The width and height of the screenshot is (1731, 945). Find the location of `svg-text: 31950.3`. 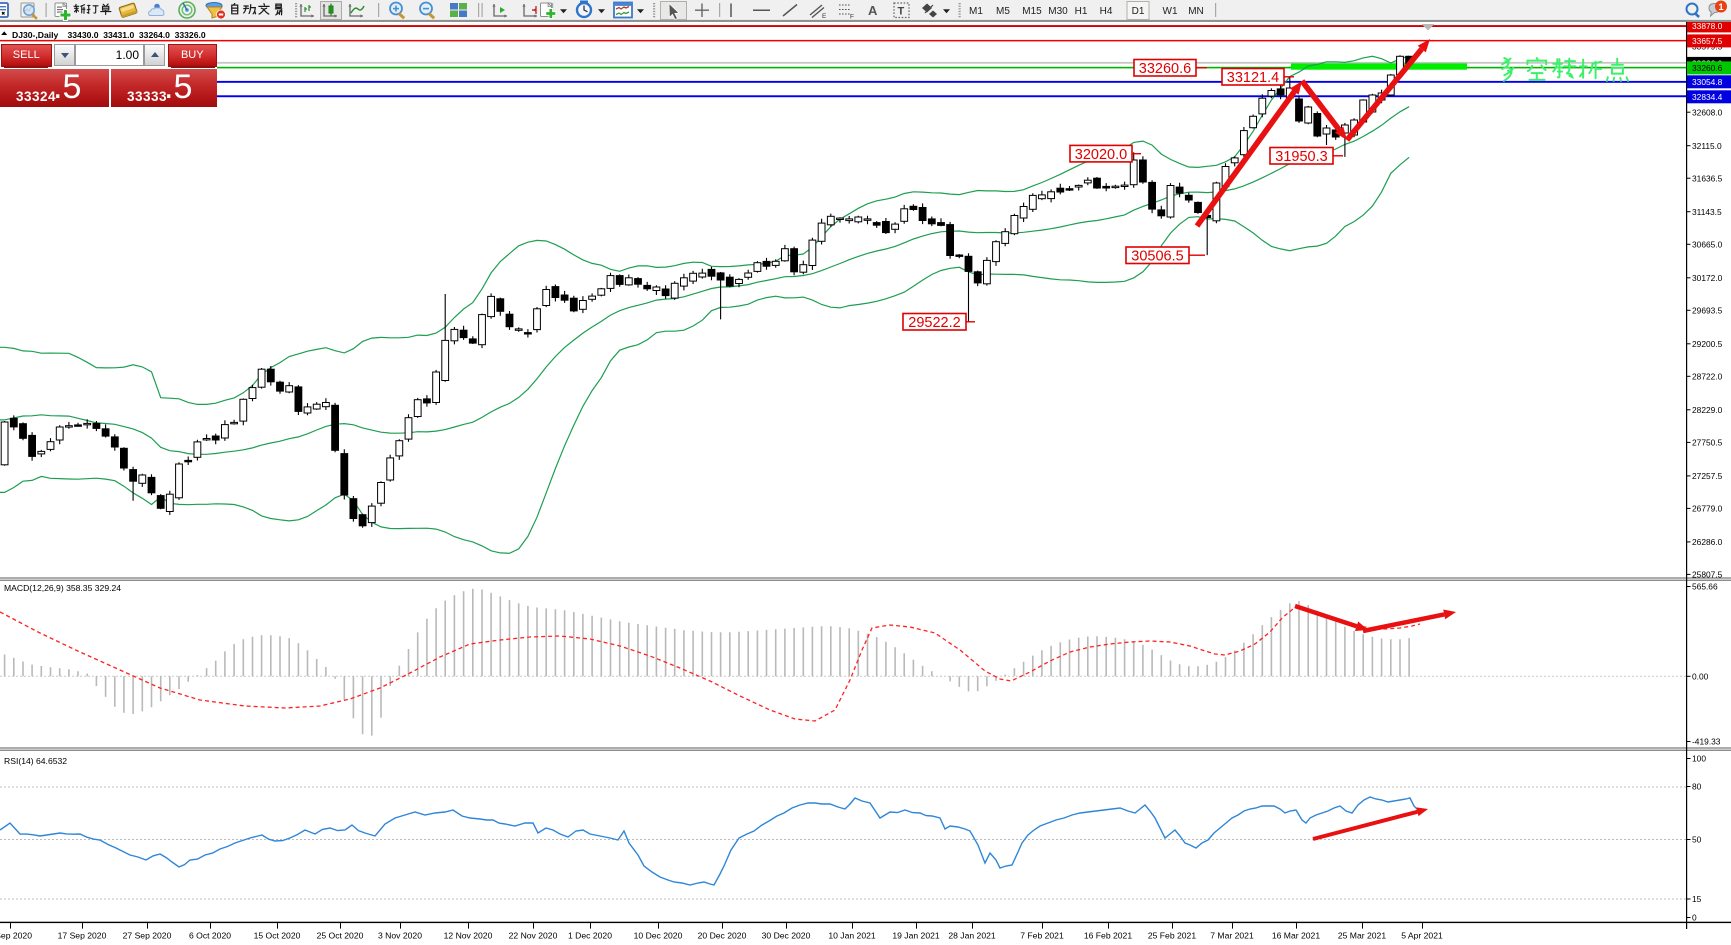

svg-text: 31950.3 is located at coordinates (1301, 157).